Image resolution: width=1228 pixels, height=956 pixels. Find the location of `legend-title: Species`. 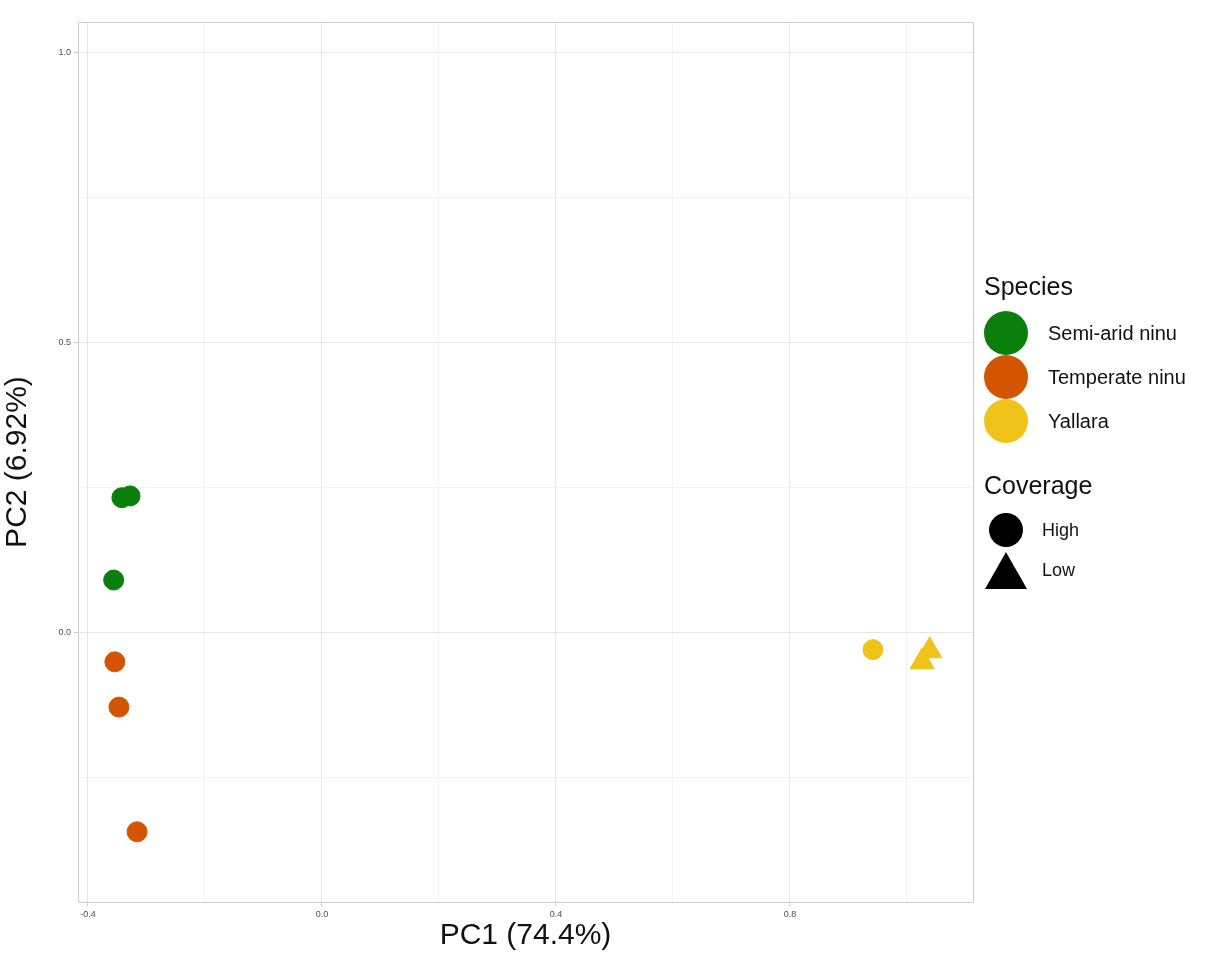

legend-title: Species is located at coordinates (1029, 286).